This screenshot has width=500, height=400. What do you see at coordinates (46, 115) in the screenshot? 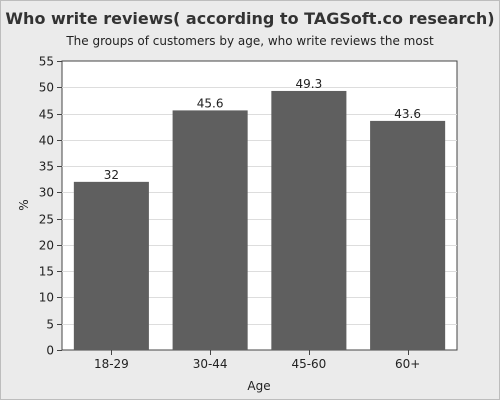
I see `y-tick-label: 45` at bounding box center [46, 115].